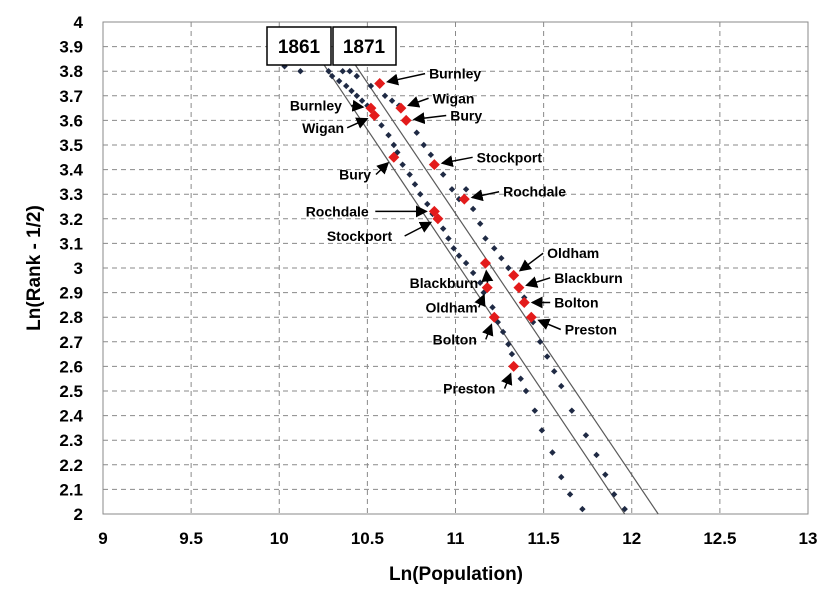 This screenshot has height=601, width=833. What do you see at coordinates (191, 538) in the screenshot?
I see `x-tick-label: 9.5` at bounding box center [191, 538].